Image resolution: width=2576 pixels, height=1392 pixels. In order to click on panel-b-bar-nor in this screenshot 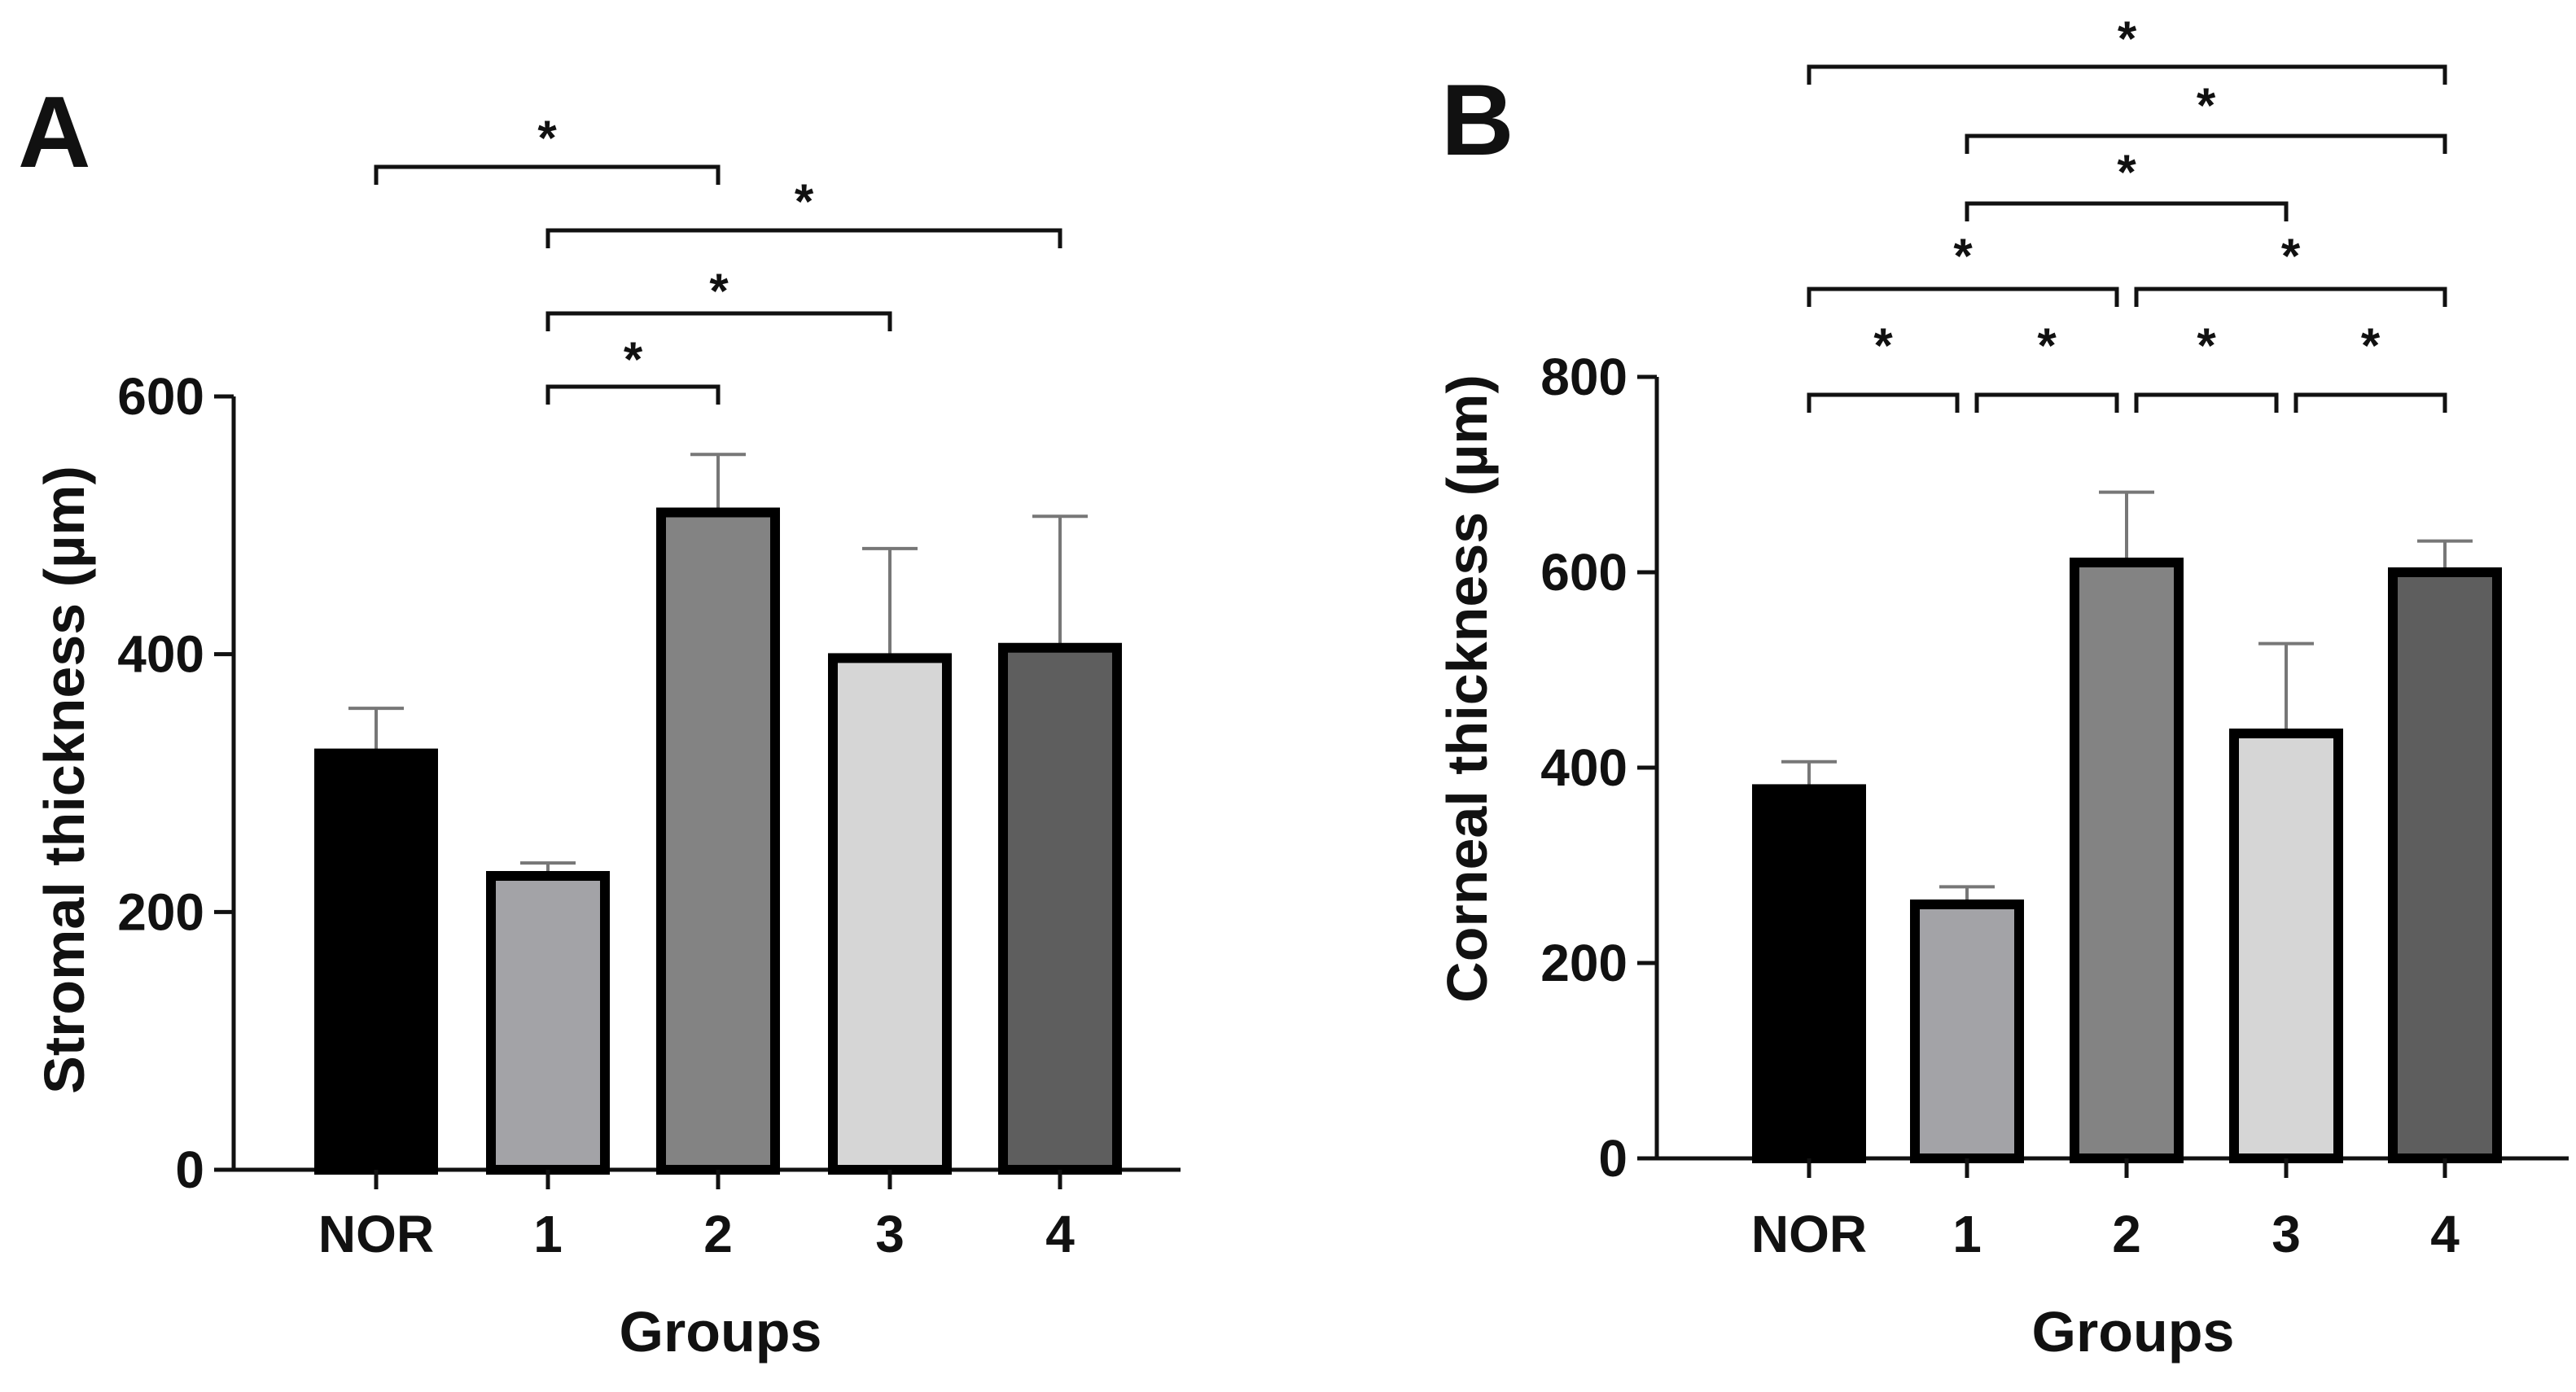, I will do `click(1809, 974)`.